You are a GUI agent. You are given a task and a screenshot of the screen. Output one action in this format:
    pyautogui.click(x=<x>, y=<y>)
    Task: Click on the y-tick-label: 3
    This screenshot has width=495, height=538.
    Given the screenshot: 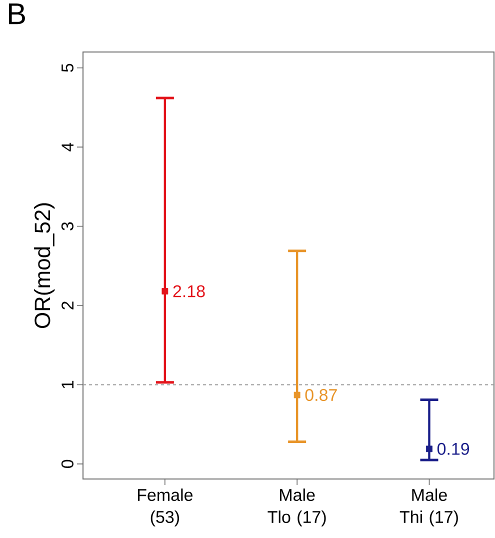 What is the action you would take?
    pyautogui.click(x=67, y=226)
    